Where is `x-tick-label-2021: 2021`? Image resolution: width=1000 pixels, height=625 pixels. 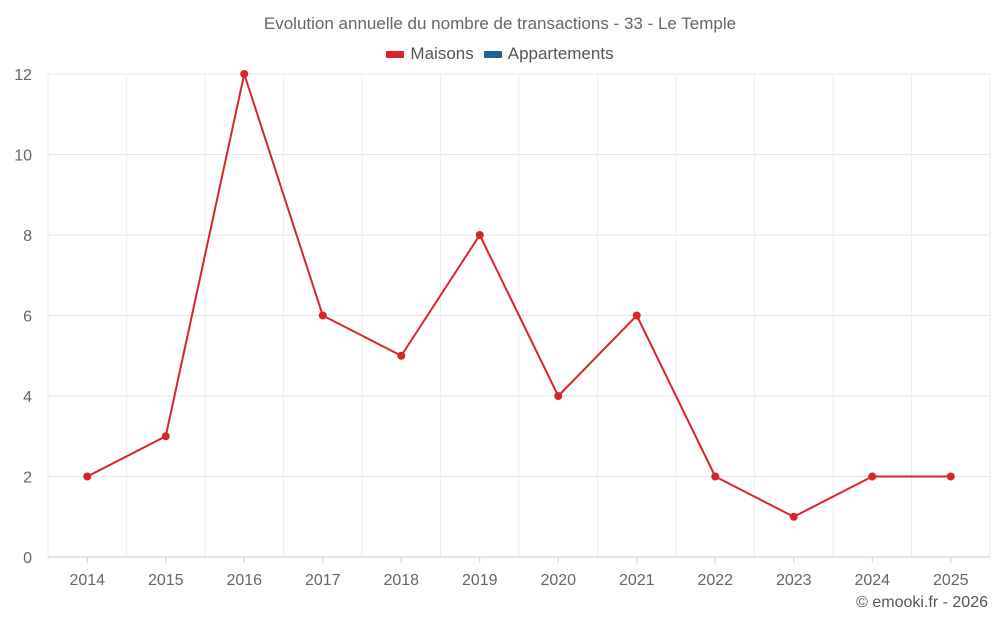
x-tick-label-2021: 2021 is located at coordinates (637, 580).